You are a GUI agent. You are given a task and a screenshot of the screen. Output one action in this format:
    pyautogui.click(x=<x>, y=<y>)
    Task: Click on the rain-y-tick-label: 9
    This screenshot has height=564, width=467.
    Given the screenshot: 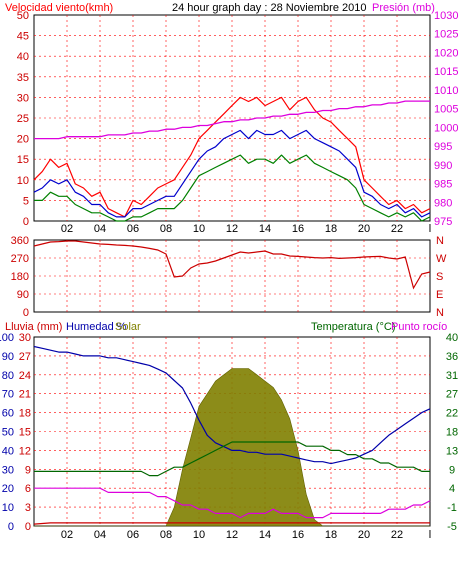 What is the action you would take?
    pyautogui.click(x=28, y=470)
    